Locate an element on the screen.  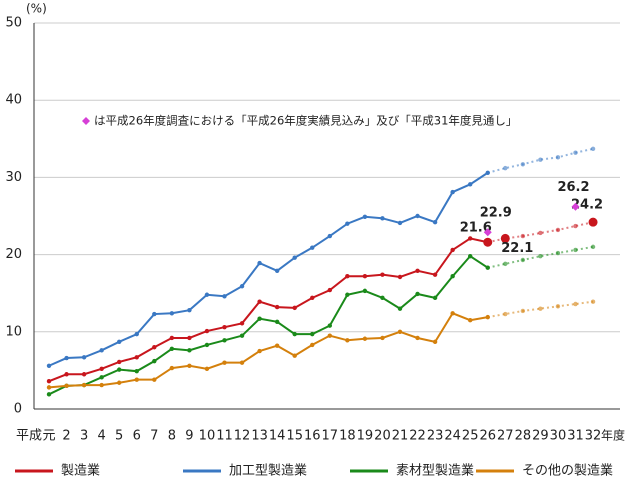
legend-label: 加工型製造業 is located at coordinates (268, 471).